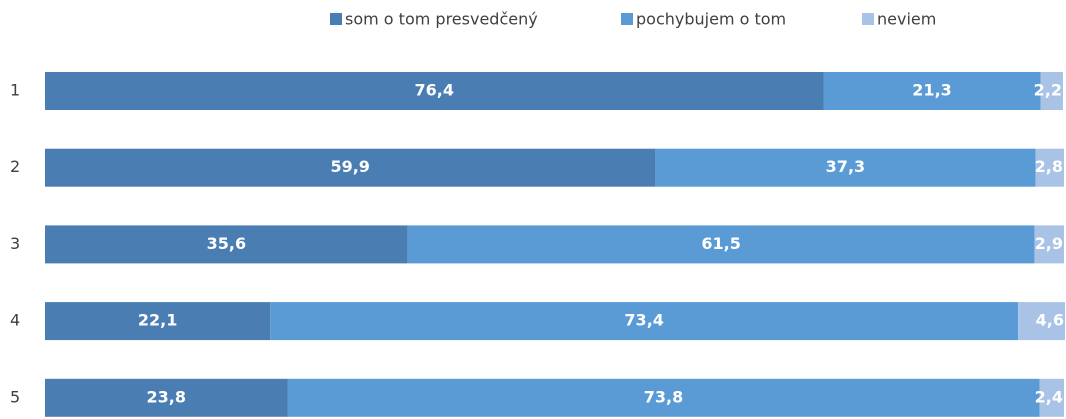 Image resolution: width=1066 pixels, height=419 pixels. What do you see at coordinates (15, 90) in the screenshot?
I see `y-tick-label: 1` at bounding box center [15, 90].